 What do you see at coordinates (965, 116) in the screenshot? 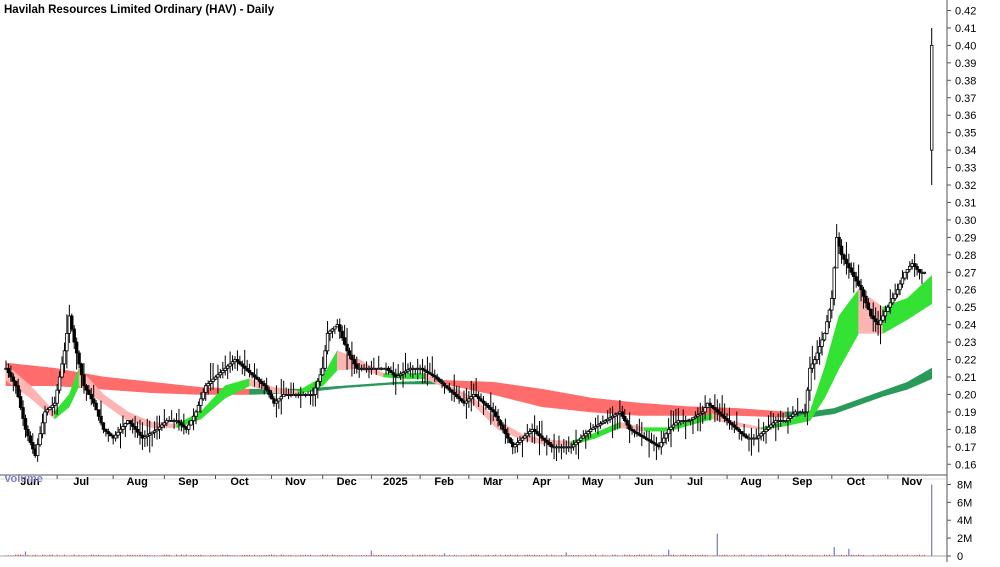
I see `price-tick-label: 0.36` at bounding box center [965, 116].